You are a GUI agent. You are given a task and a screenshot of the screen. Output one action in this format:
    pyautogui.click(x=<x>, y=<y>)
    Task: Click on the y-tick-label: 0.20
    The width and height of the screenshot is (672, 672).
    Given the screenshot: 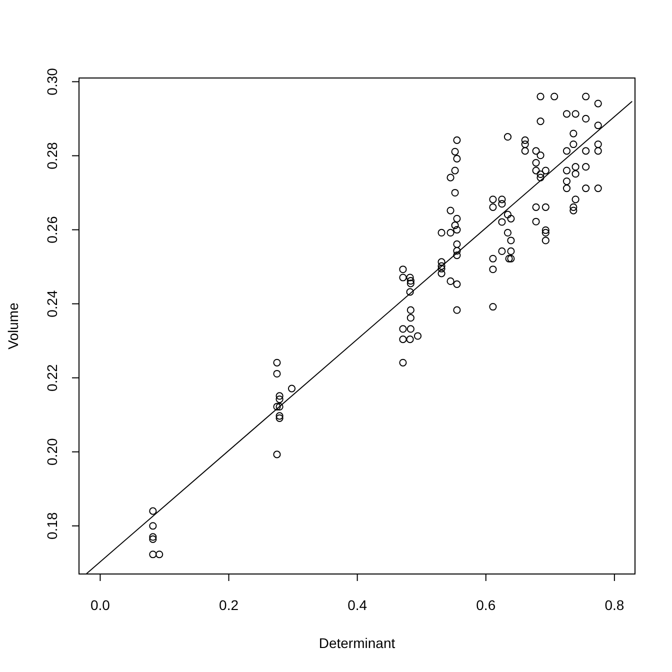 What is the action you would take?
    pyautogui.click(x=52, y=452)
    